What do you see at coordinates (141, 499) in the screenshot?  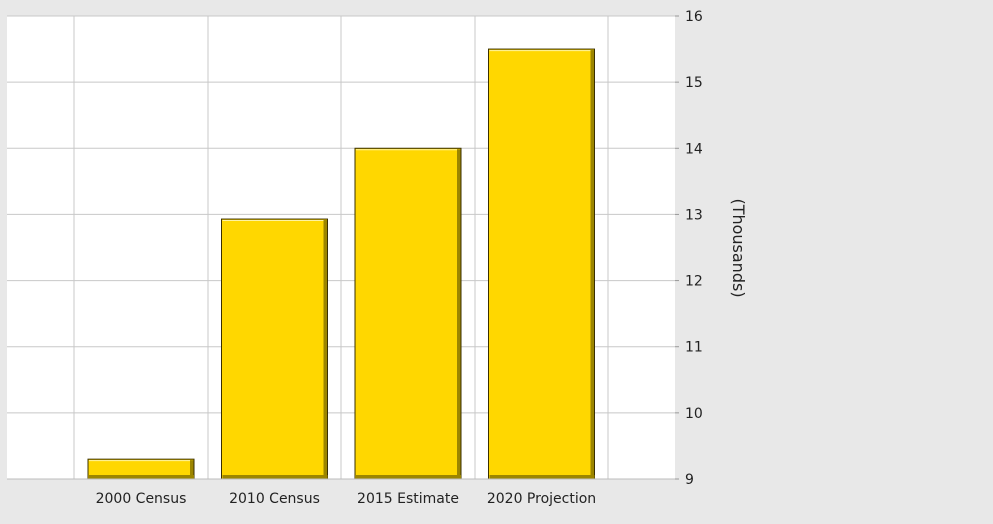 I see `x-category-label: 2000 Census` at bounding box center [141, 499].